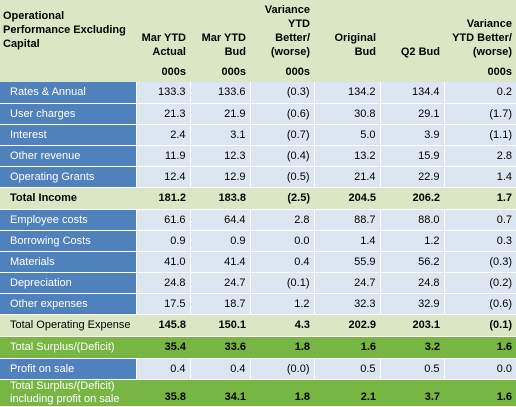 The height and width of the screenshot is (407, 516). I want to click on value-cell: (0.4), so click(281, 156).